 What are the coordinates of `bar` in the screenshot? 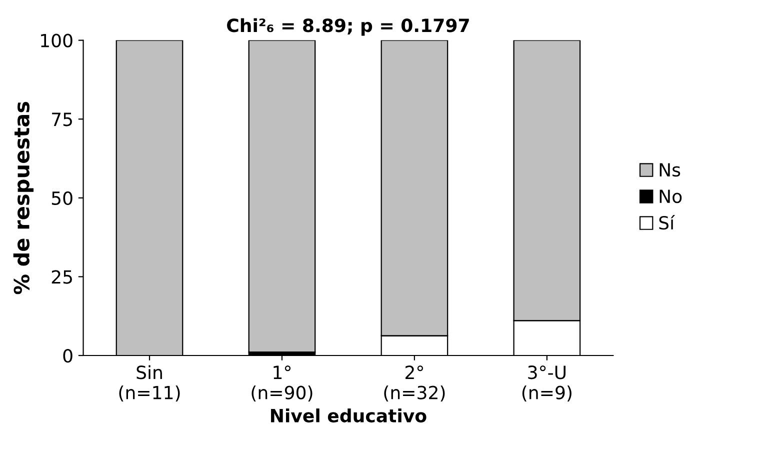 It's located at (282, 196).